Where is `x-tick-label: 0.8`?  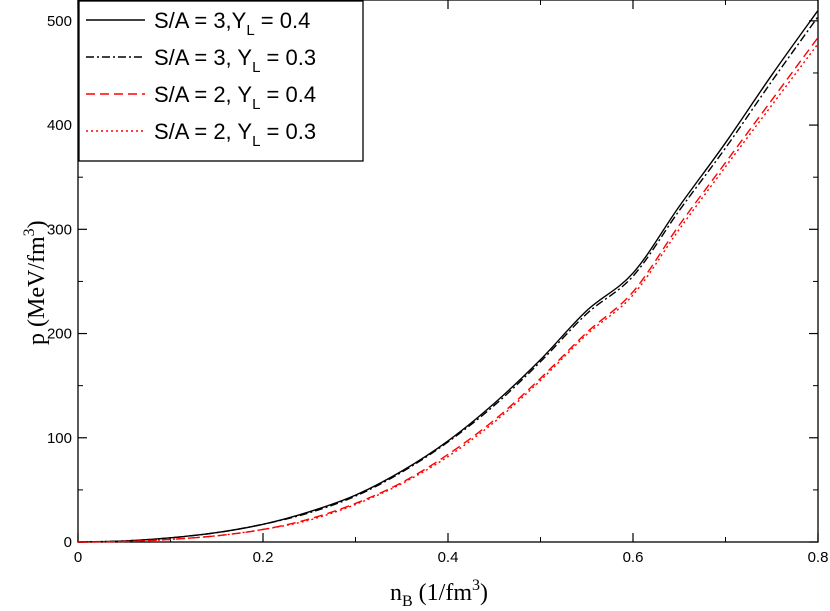 x-tick-label: 0.8 is located at coordinates (818, 557).